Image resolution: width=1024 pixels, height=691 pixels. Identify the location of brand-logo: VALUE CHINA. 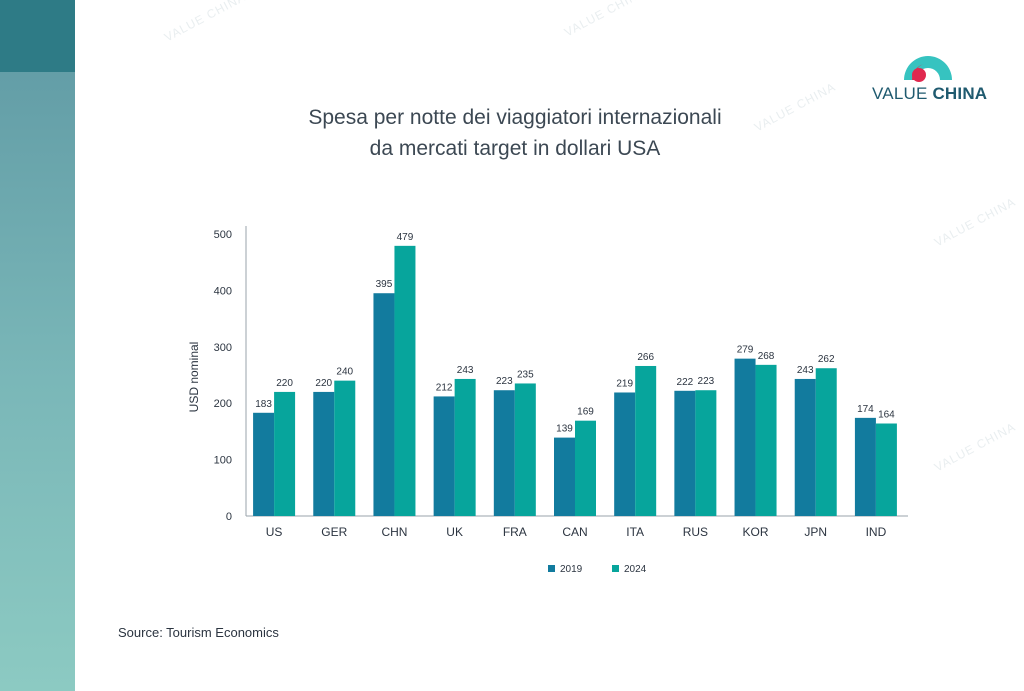
(930, 78).